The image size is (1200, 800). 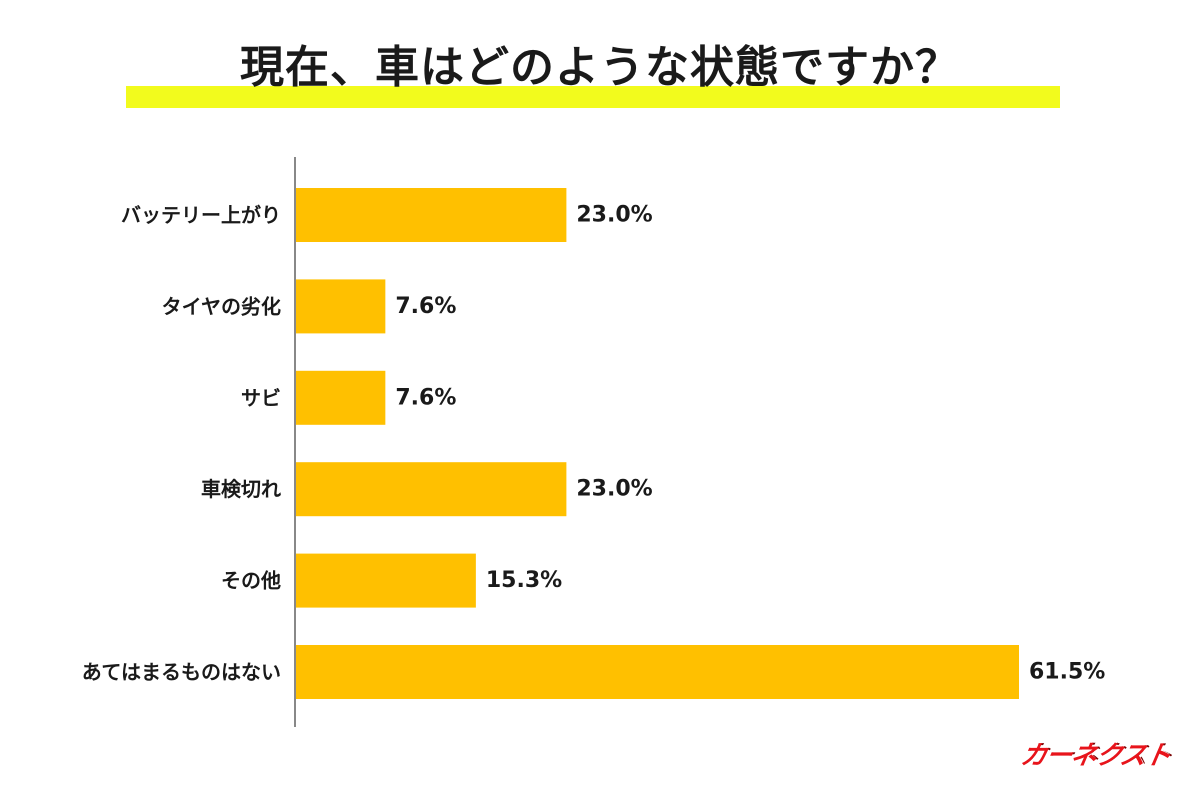 I want to click on category-label: あてはまるものはない, so click(x=181, y=672).